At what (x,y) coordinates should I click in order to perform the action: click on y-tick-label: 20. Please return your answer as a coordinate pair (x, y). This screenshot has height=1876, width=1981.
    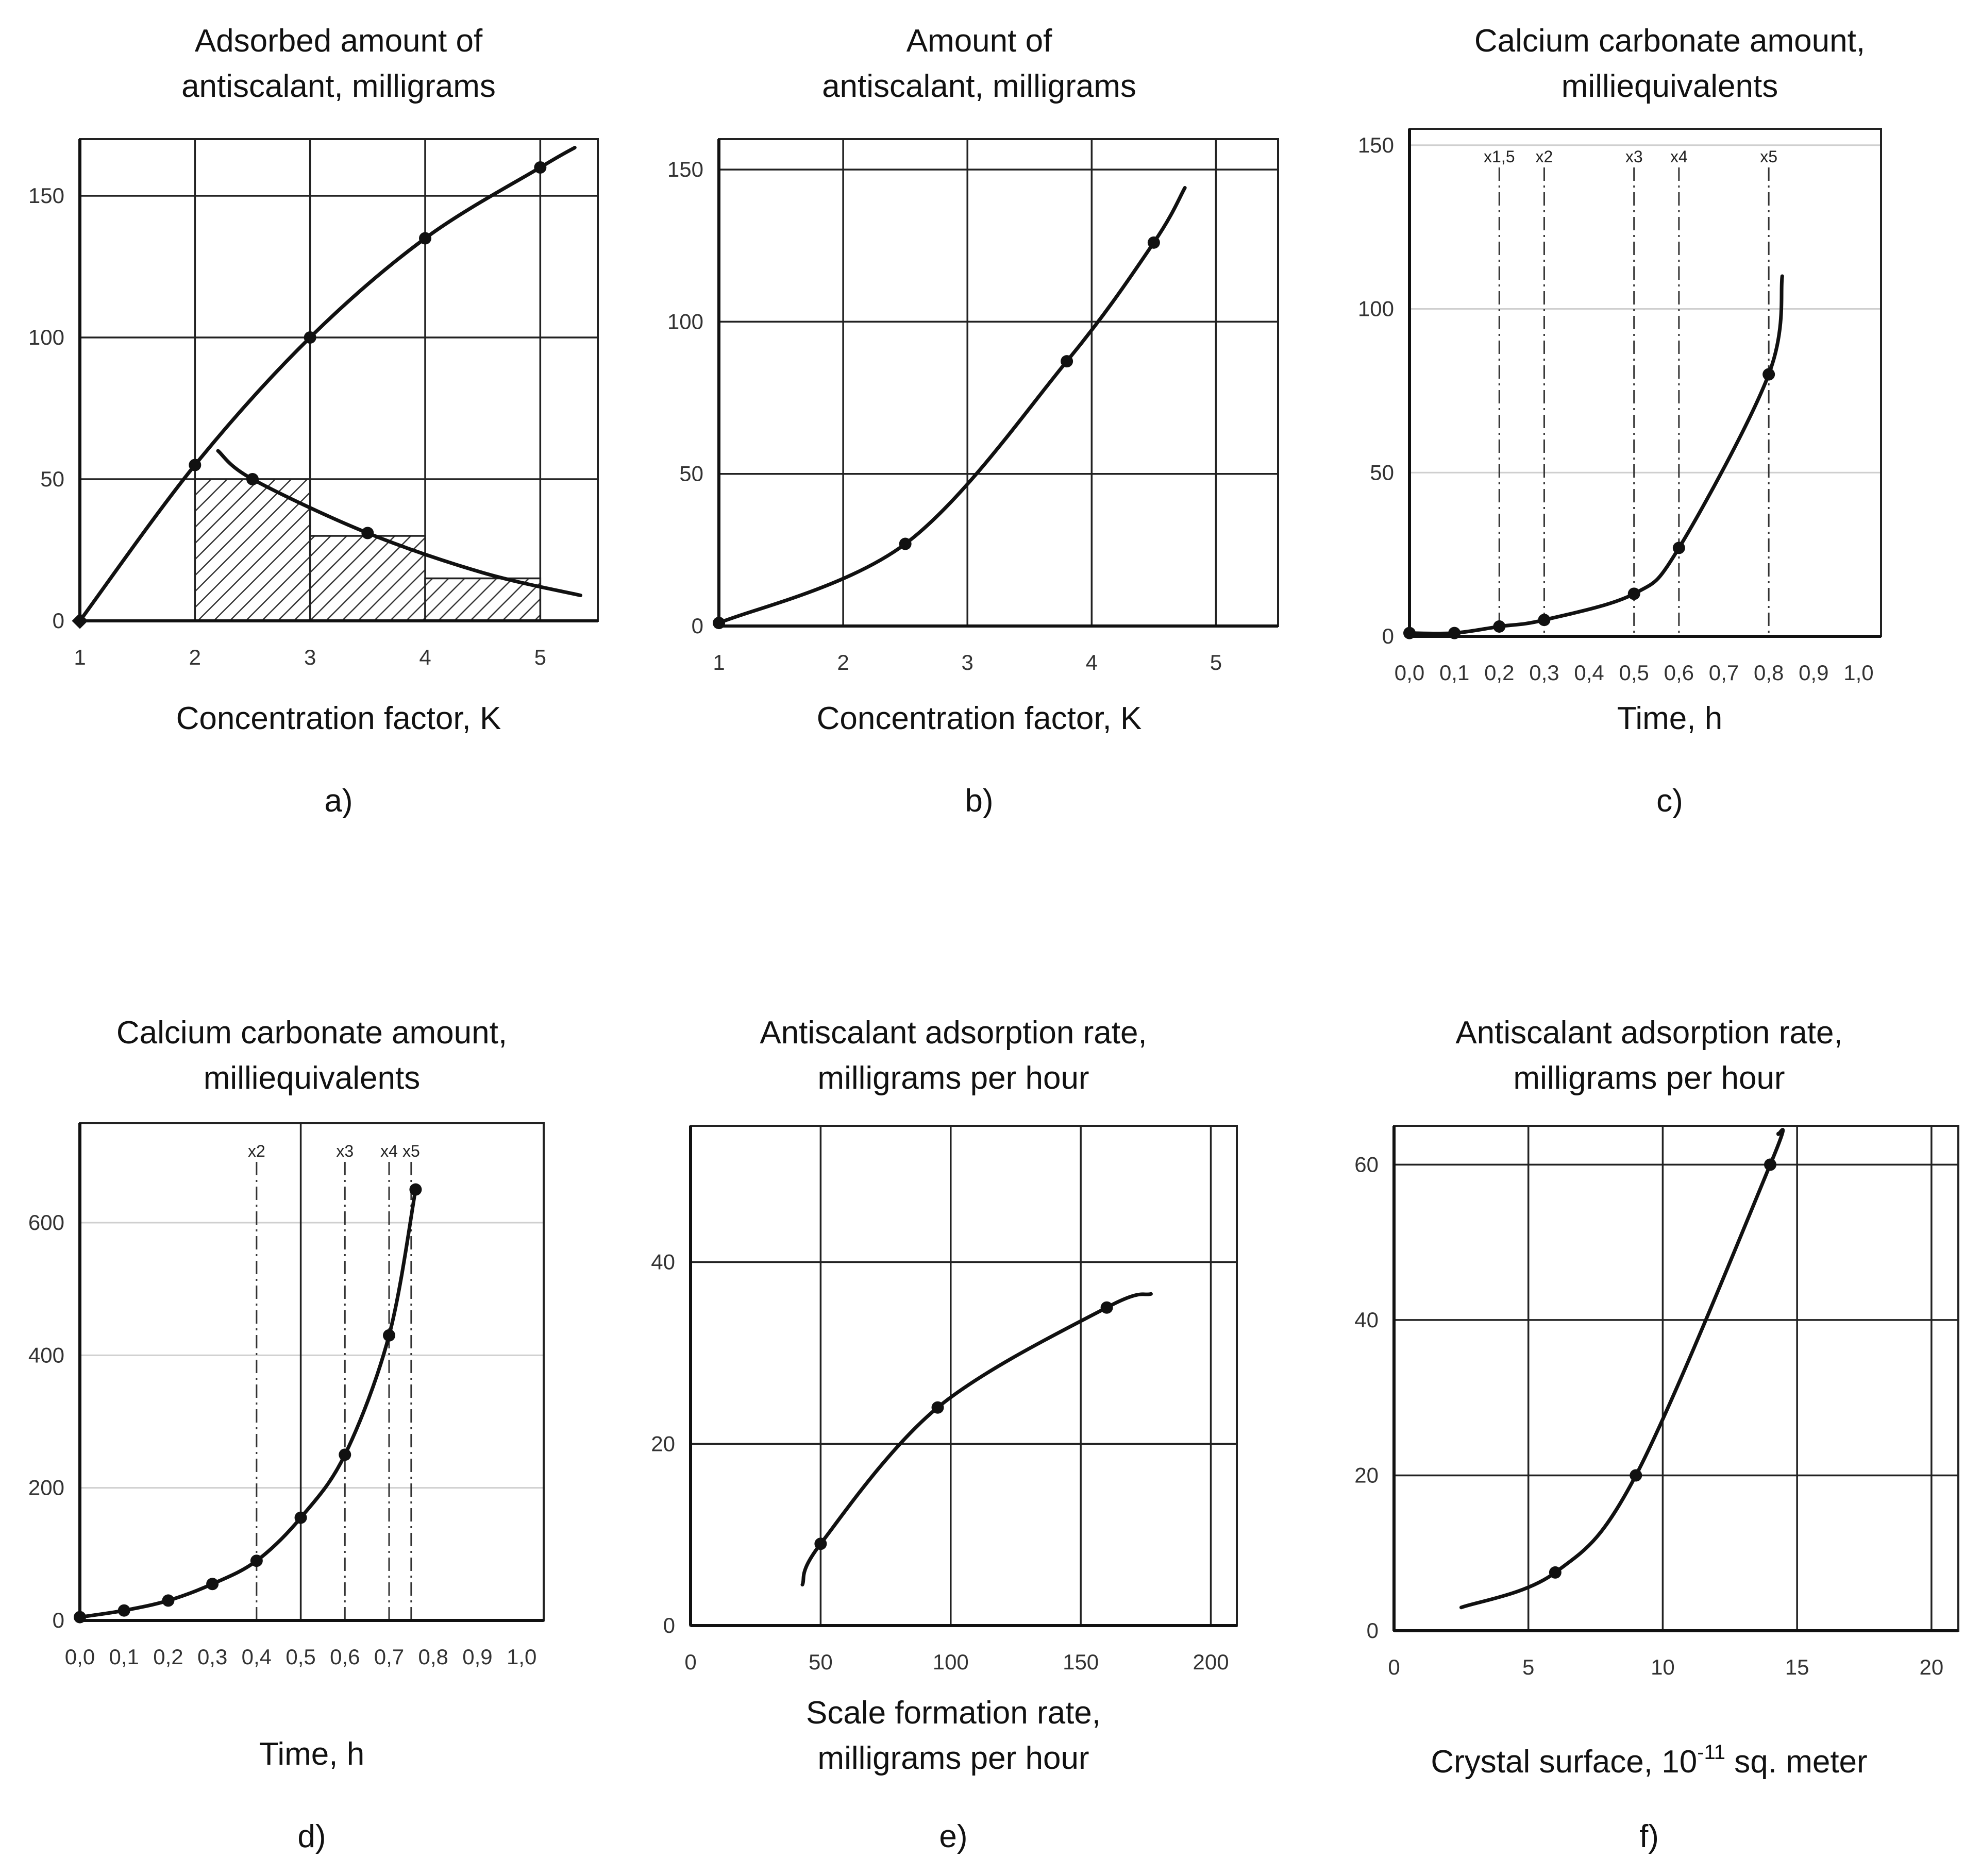
    Looking at the image, I should click on (663, 1443).